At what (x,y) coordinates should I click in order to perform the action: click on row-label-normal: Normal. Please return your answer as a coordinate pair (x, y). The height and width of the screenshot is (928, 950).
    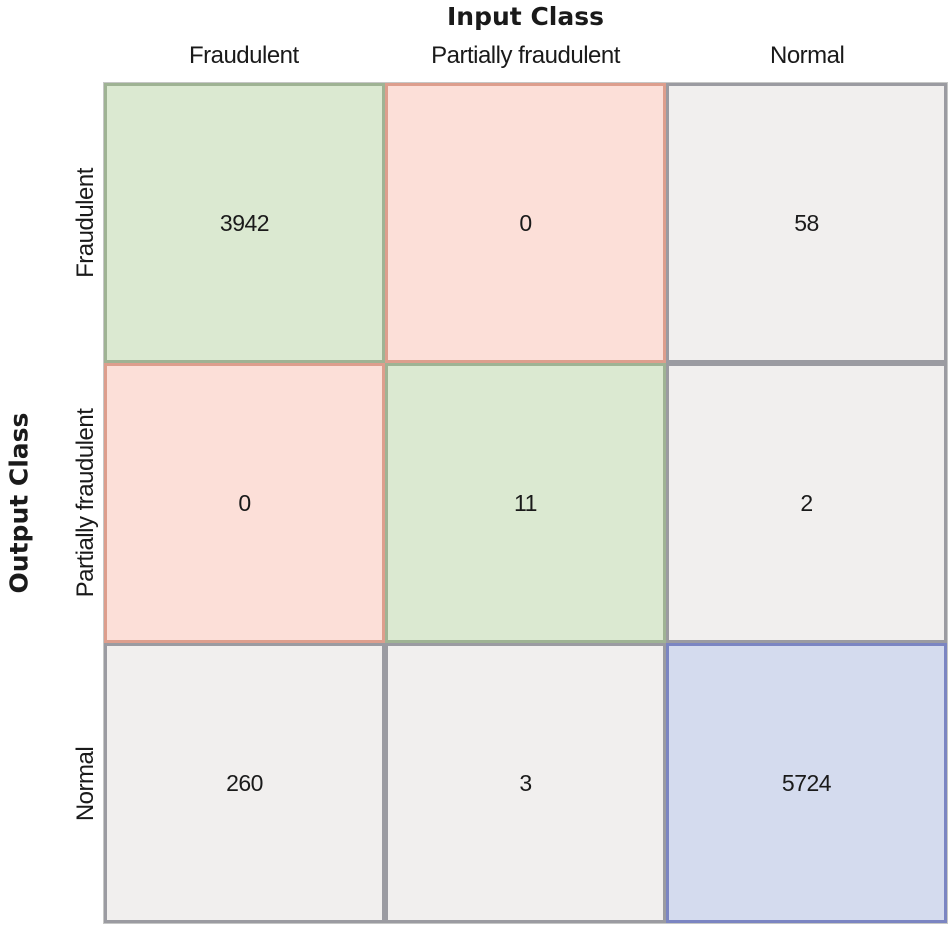
    Looking at the image, I should click on (85, 784).